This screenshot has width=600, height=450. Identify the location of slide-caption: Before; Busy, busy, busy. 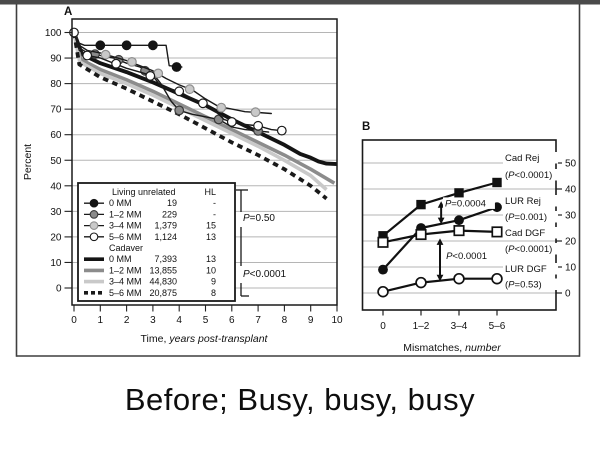
(300, 399).